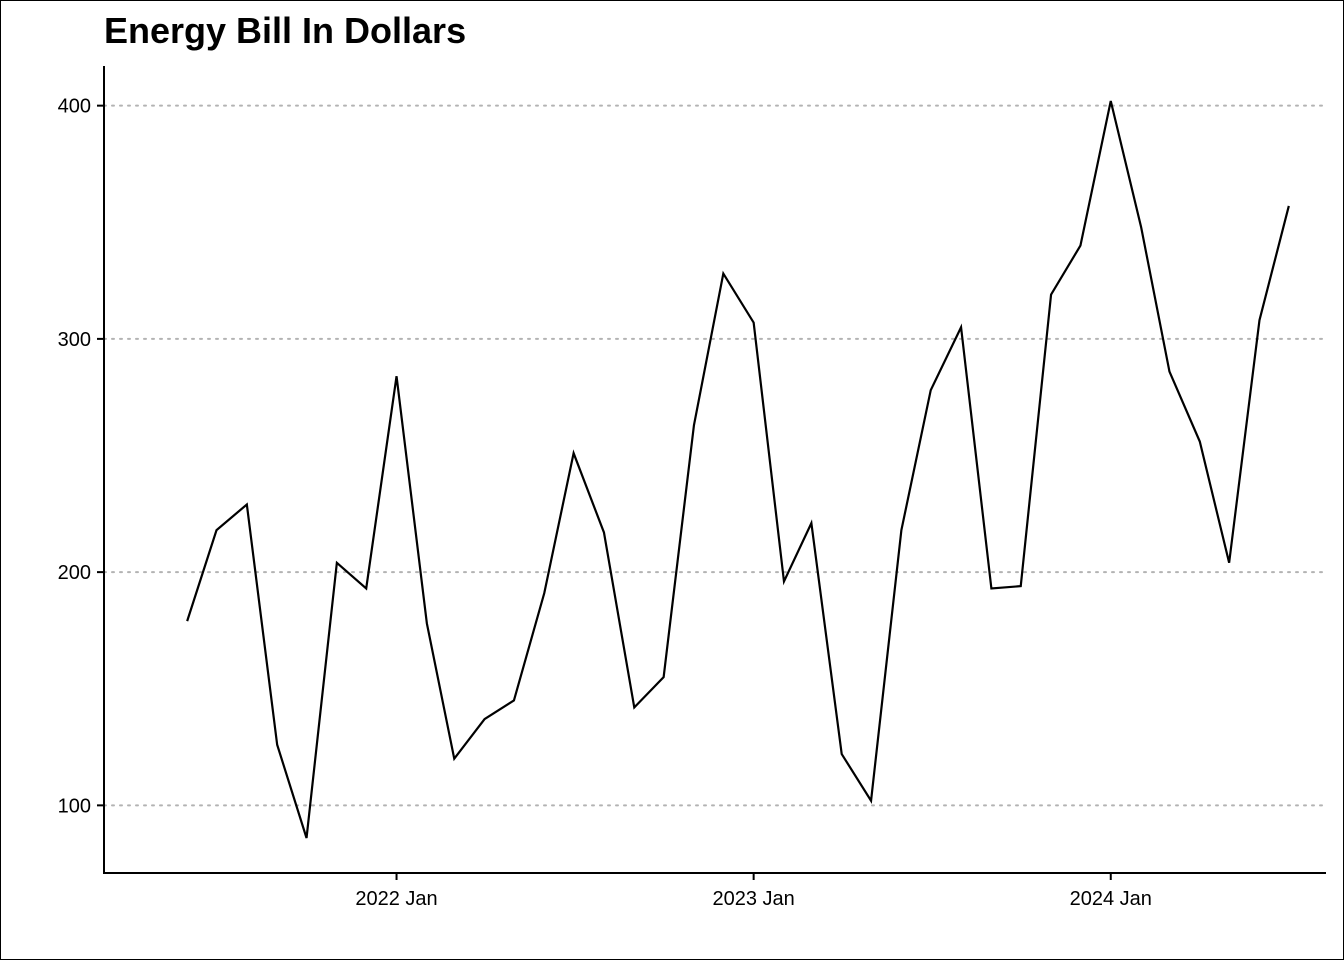  I want to click on x-tick-label: 2022 Jan, so click(396, 899).